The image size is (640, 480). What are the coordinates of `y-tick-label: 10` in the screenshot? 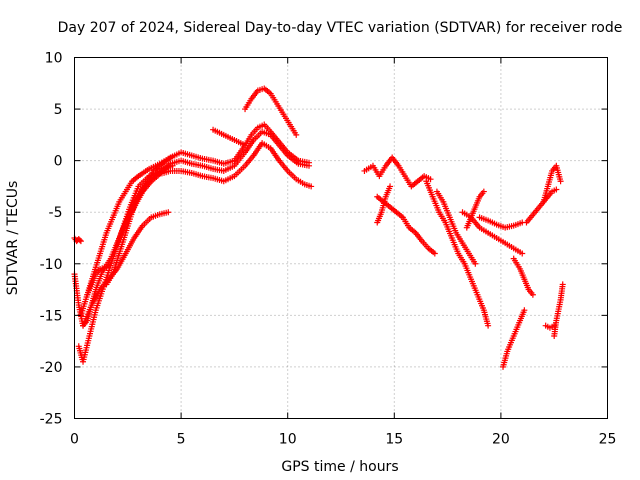 It's located at (54, 59).